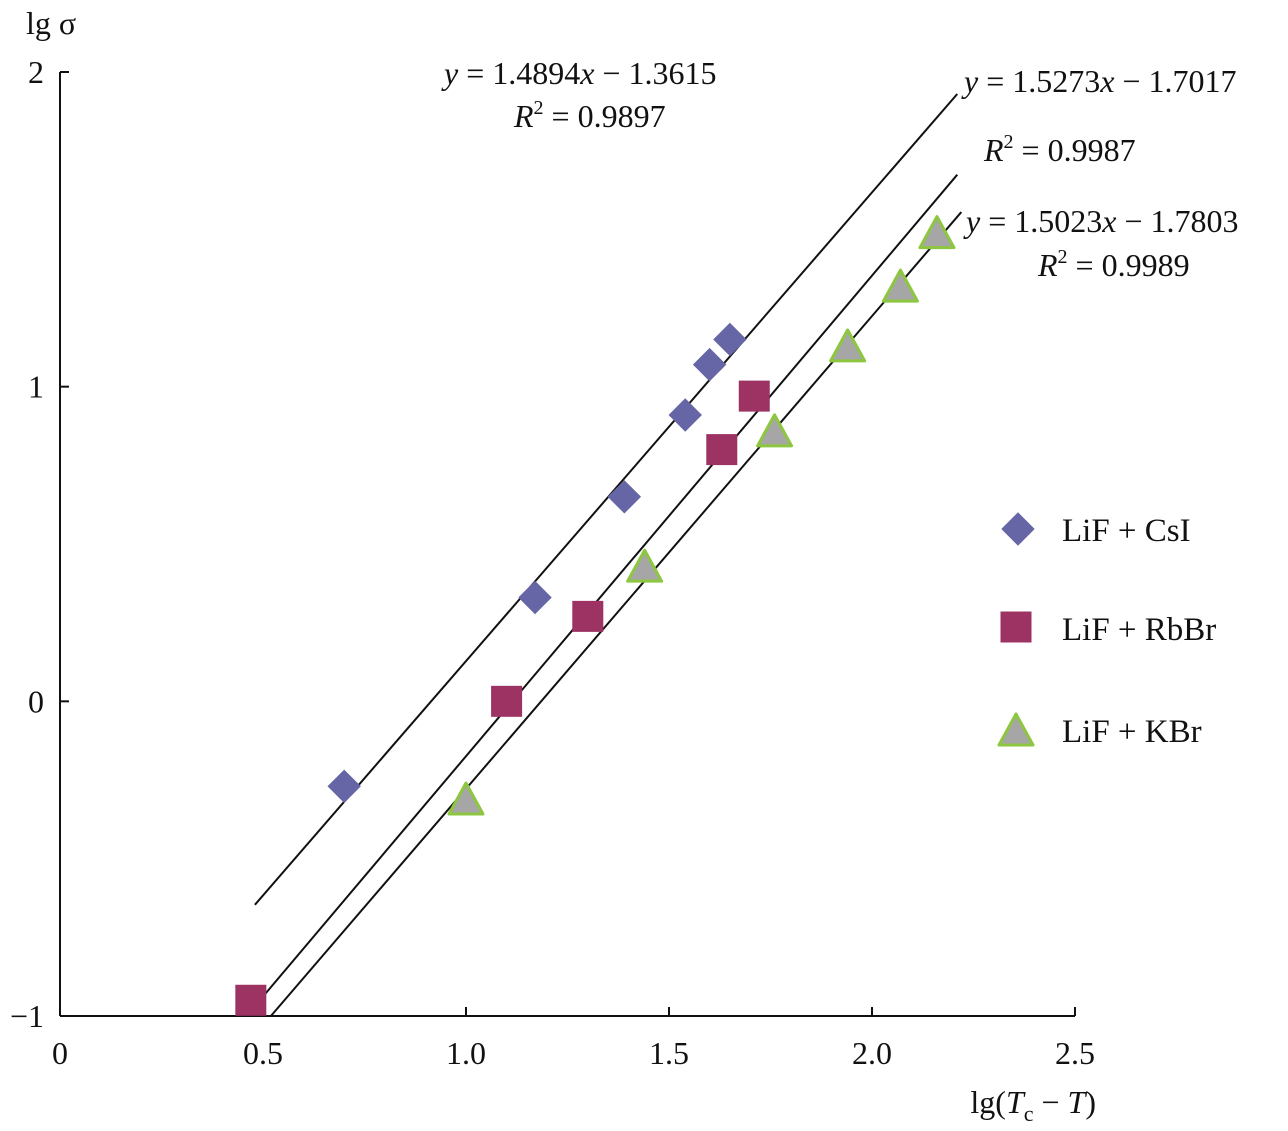  Describe the element at coordinates (1041, 221) in the screenshot. I see `equation-kbr-rhs-a: = 1.5023` at that location.